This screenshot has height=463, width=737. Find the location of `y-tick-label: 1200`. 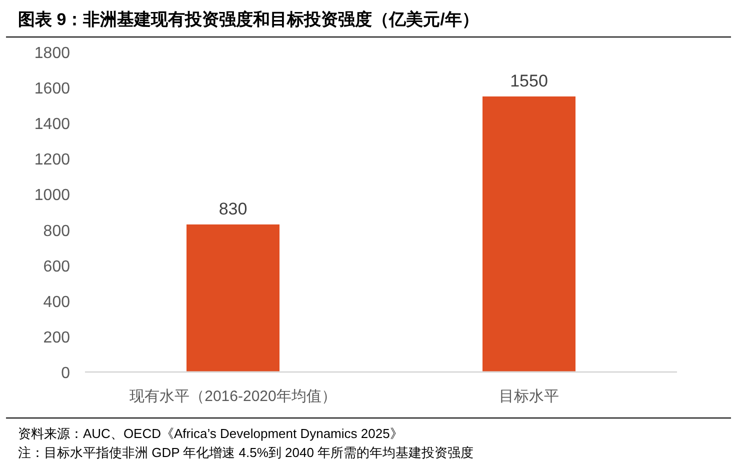

y-tick-label: 1200 is located at coordinates (52, 160).